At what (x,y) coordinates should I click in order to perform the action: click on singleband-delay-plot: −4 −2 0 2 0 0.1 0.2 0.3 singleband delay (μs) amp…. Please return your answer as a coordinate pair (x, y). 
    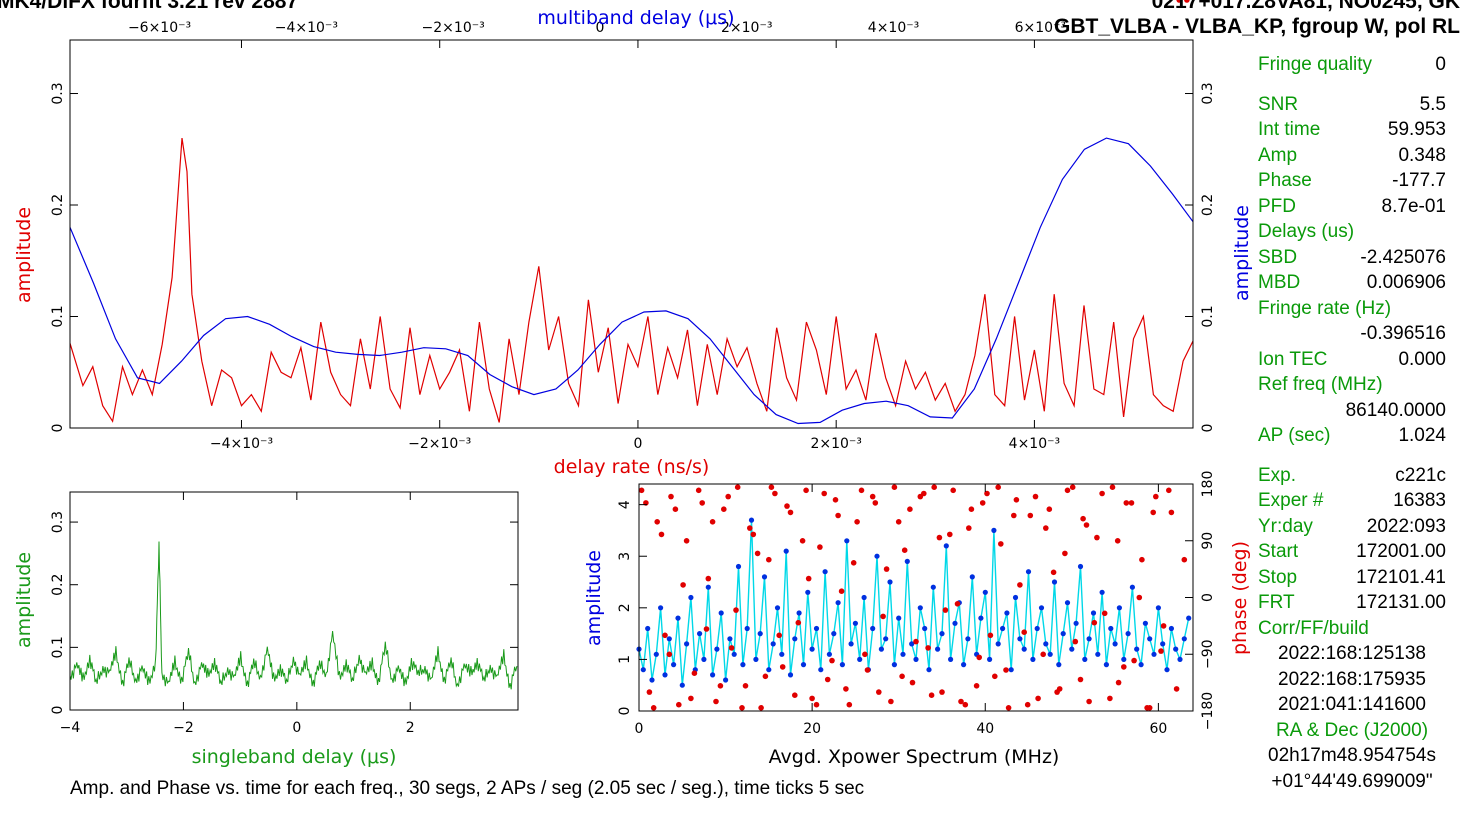
    Looking at the image, I should click on (266, 629).